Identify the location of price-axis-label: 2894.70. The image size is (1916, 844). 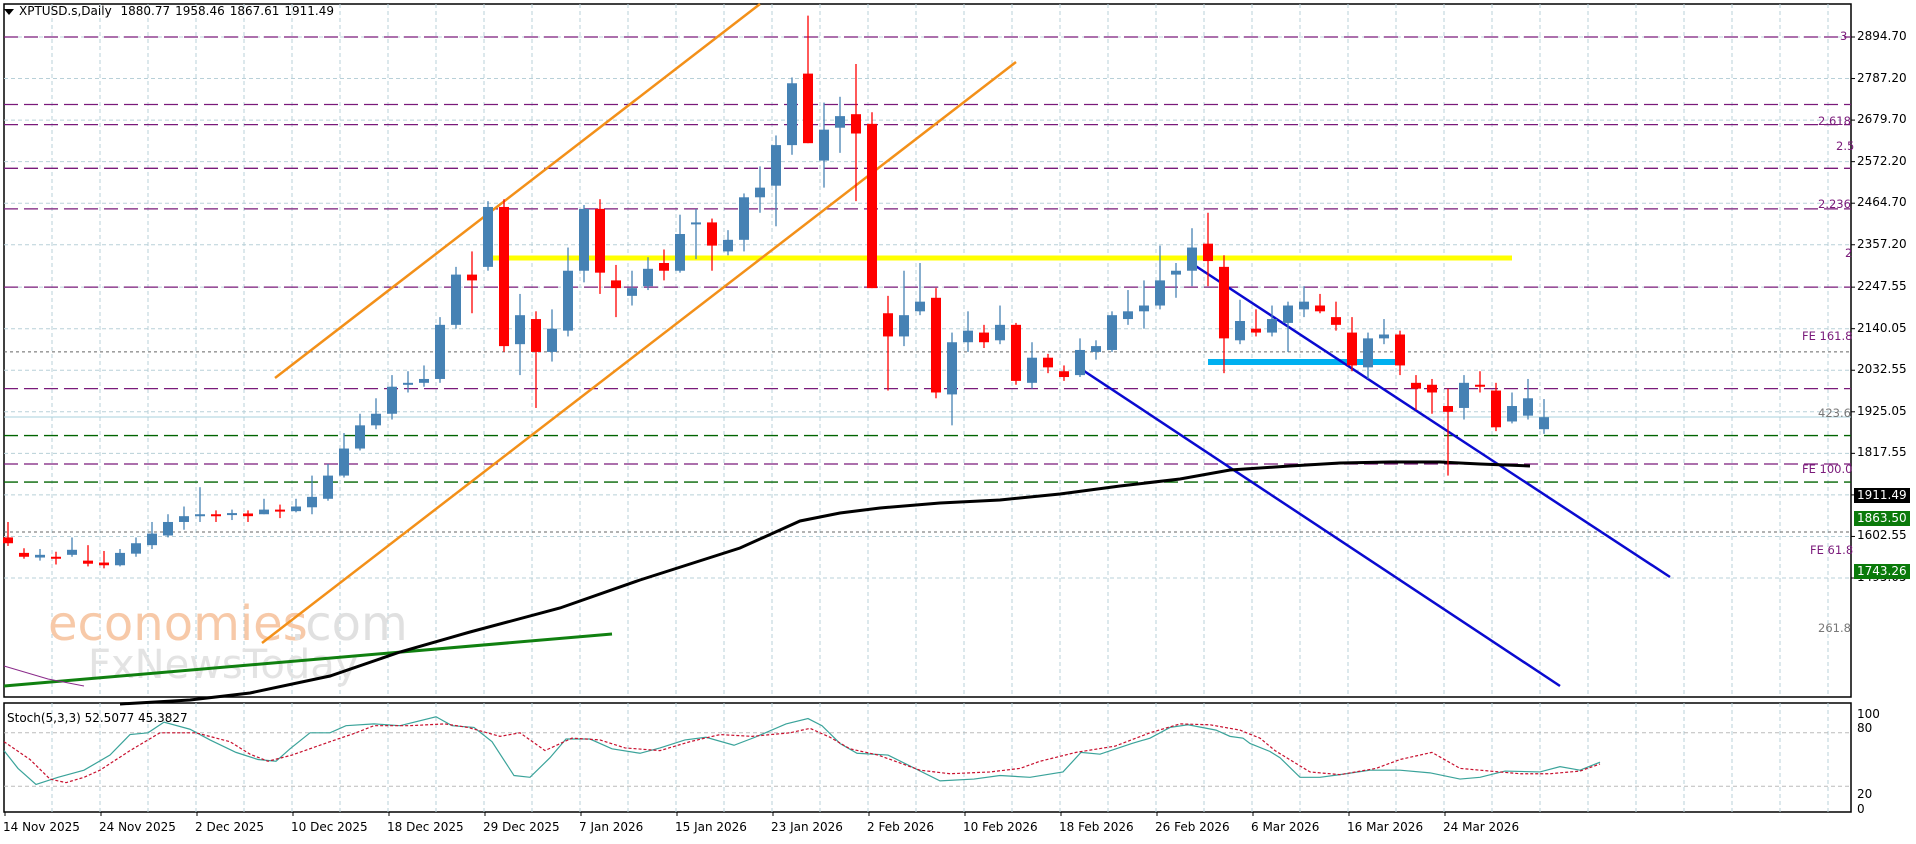
(1882, 36).